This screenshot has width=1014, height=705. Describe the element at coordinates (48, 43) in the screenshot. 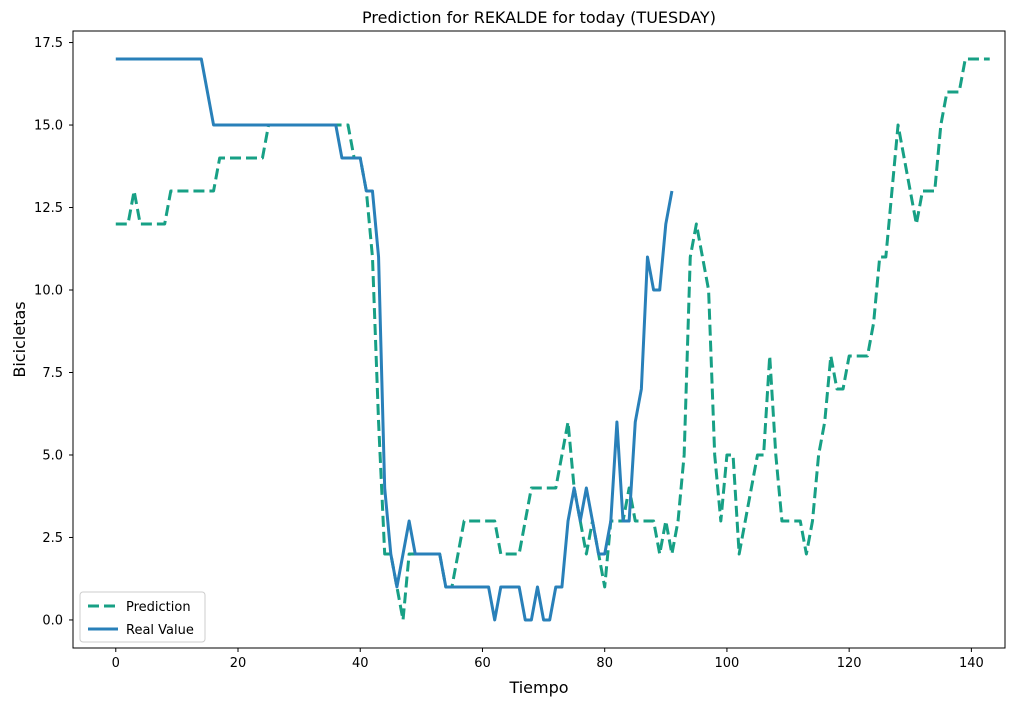

I see `y-tick-label: 17.5` at that location.